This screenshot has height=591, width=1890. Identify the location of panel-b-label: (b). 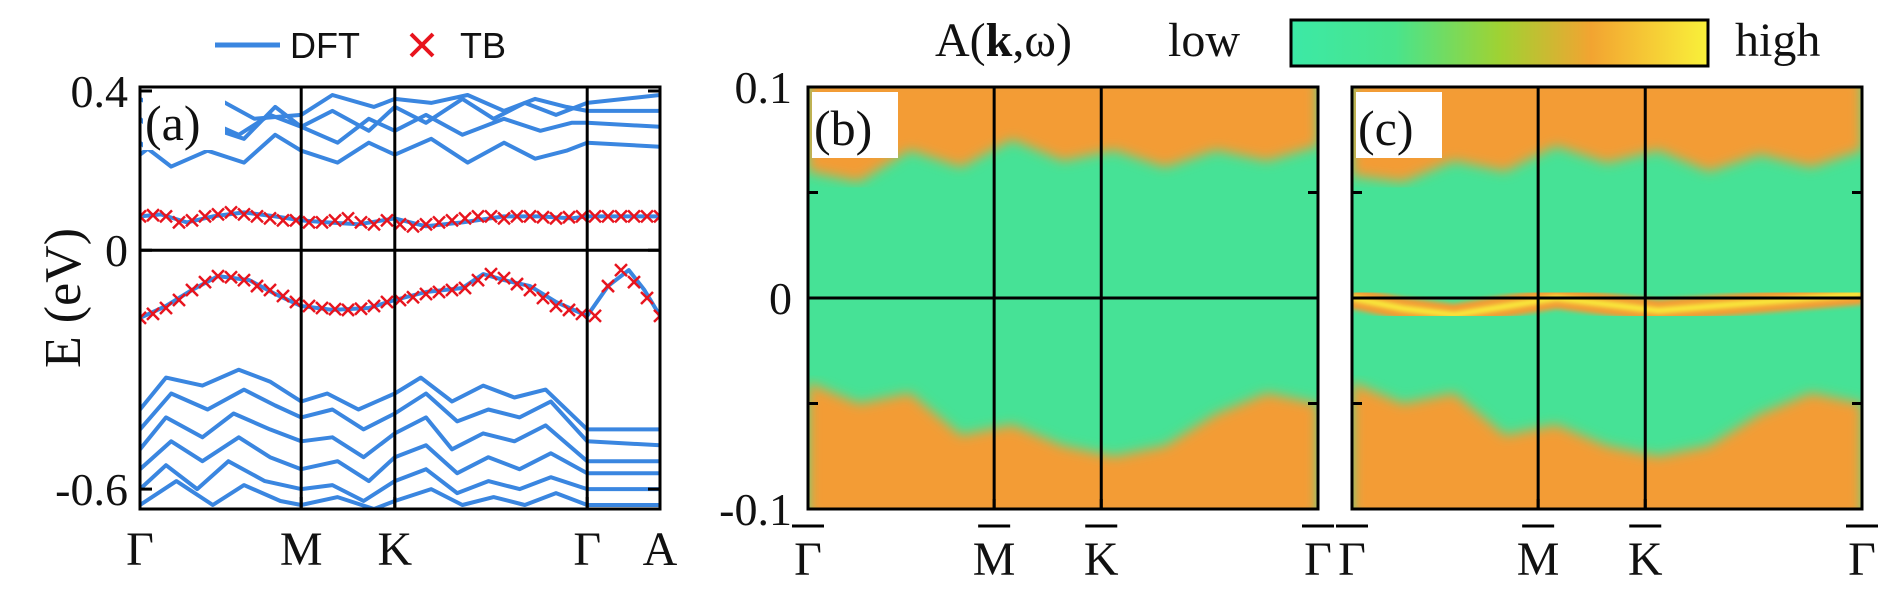
(843, 128).